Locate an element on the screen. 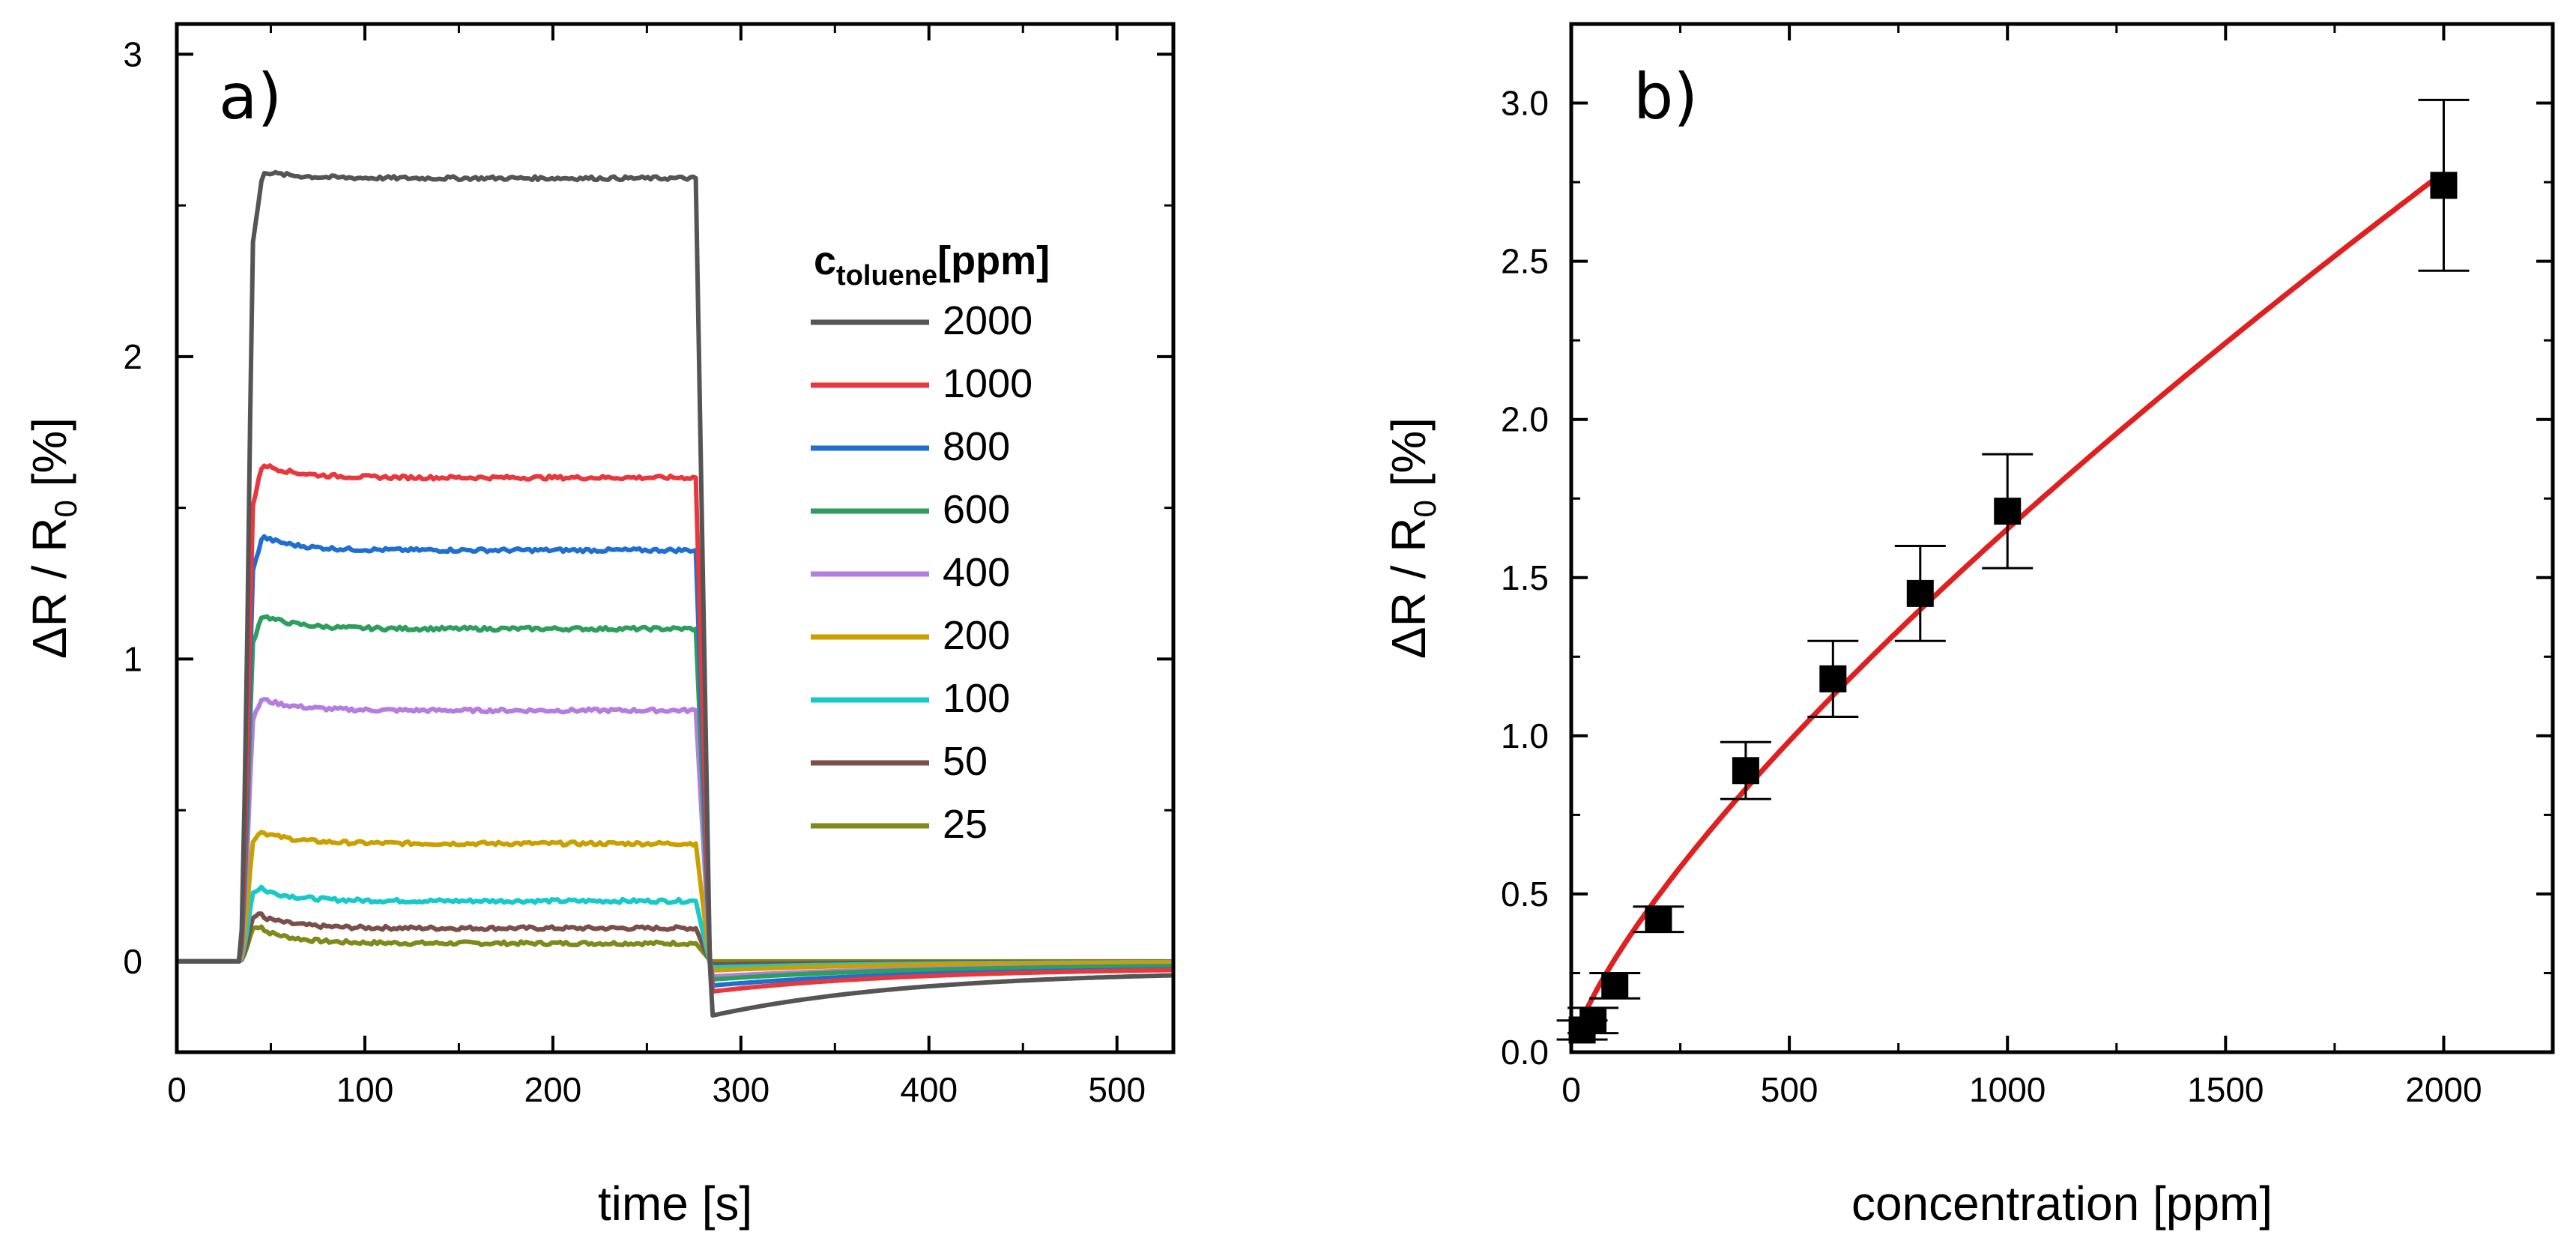 Image resolution: width=2576 pixels, height=1247 pixels. panel-b-xtick-label: 1500 is located at coordinates (2225, 1089).